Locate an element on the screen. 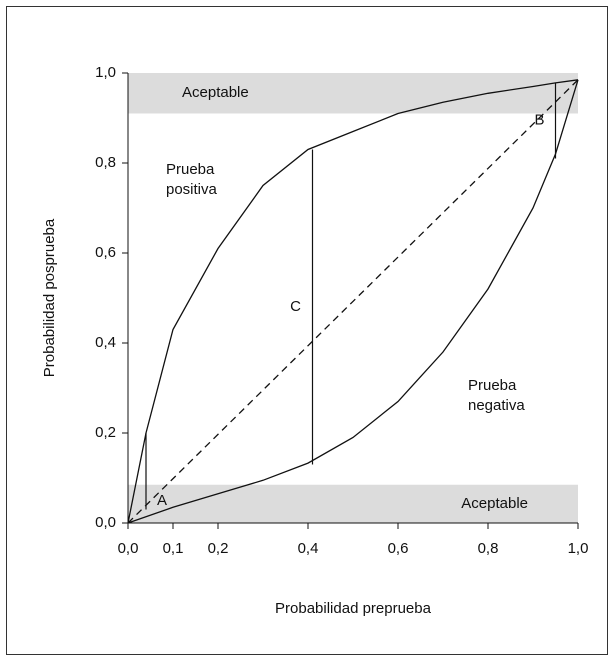  segment-label: B is located at coordinates (539, 120).